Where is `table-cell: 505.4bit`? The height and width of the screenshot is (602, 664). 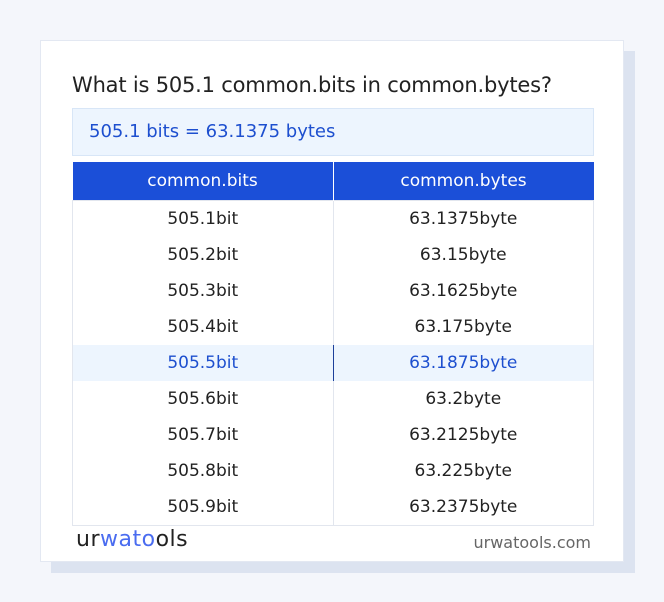 table-cell: 505.4bit is located at coordinates (203, 327).